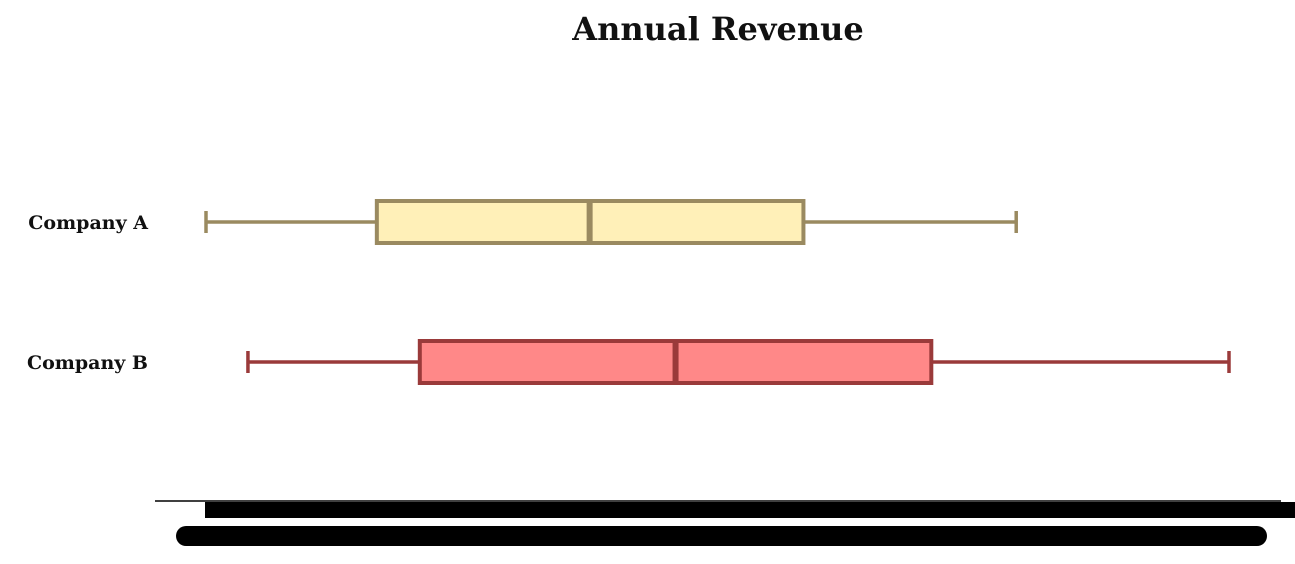  What do you see at coordinates (88, 223) in the screenshot?
I see `category-label-company-a: Company A` at bounding box center [88, 223].